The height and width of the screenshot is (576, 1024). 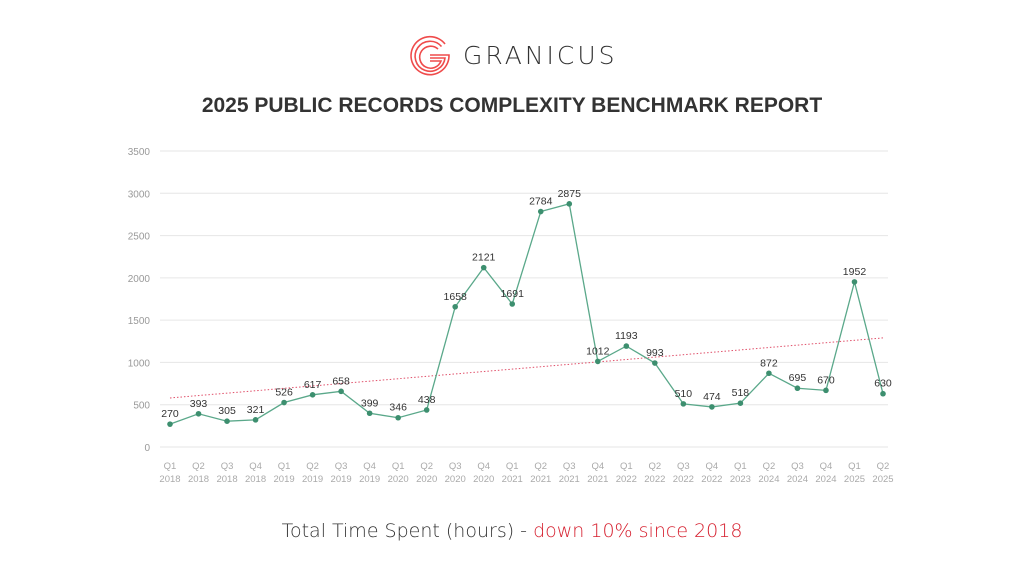 I want to click on data-label: 518, so click(x=741, y=393).